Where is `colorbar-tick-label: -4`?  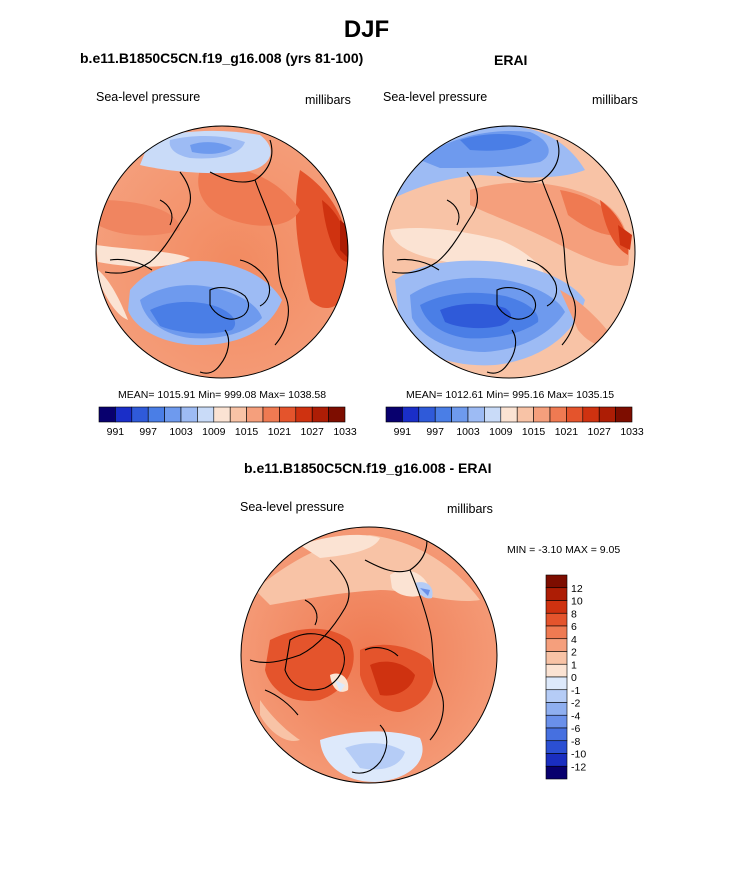 colorbar-tick-label: -4 is located at coordinates (575, 716).